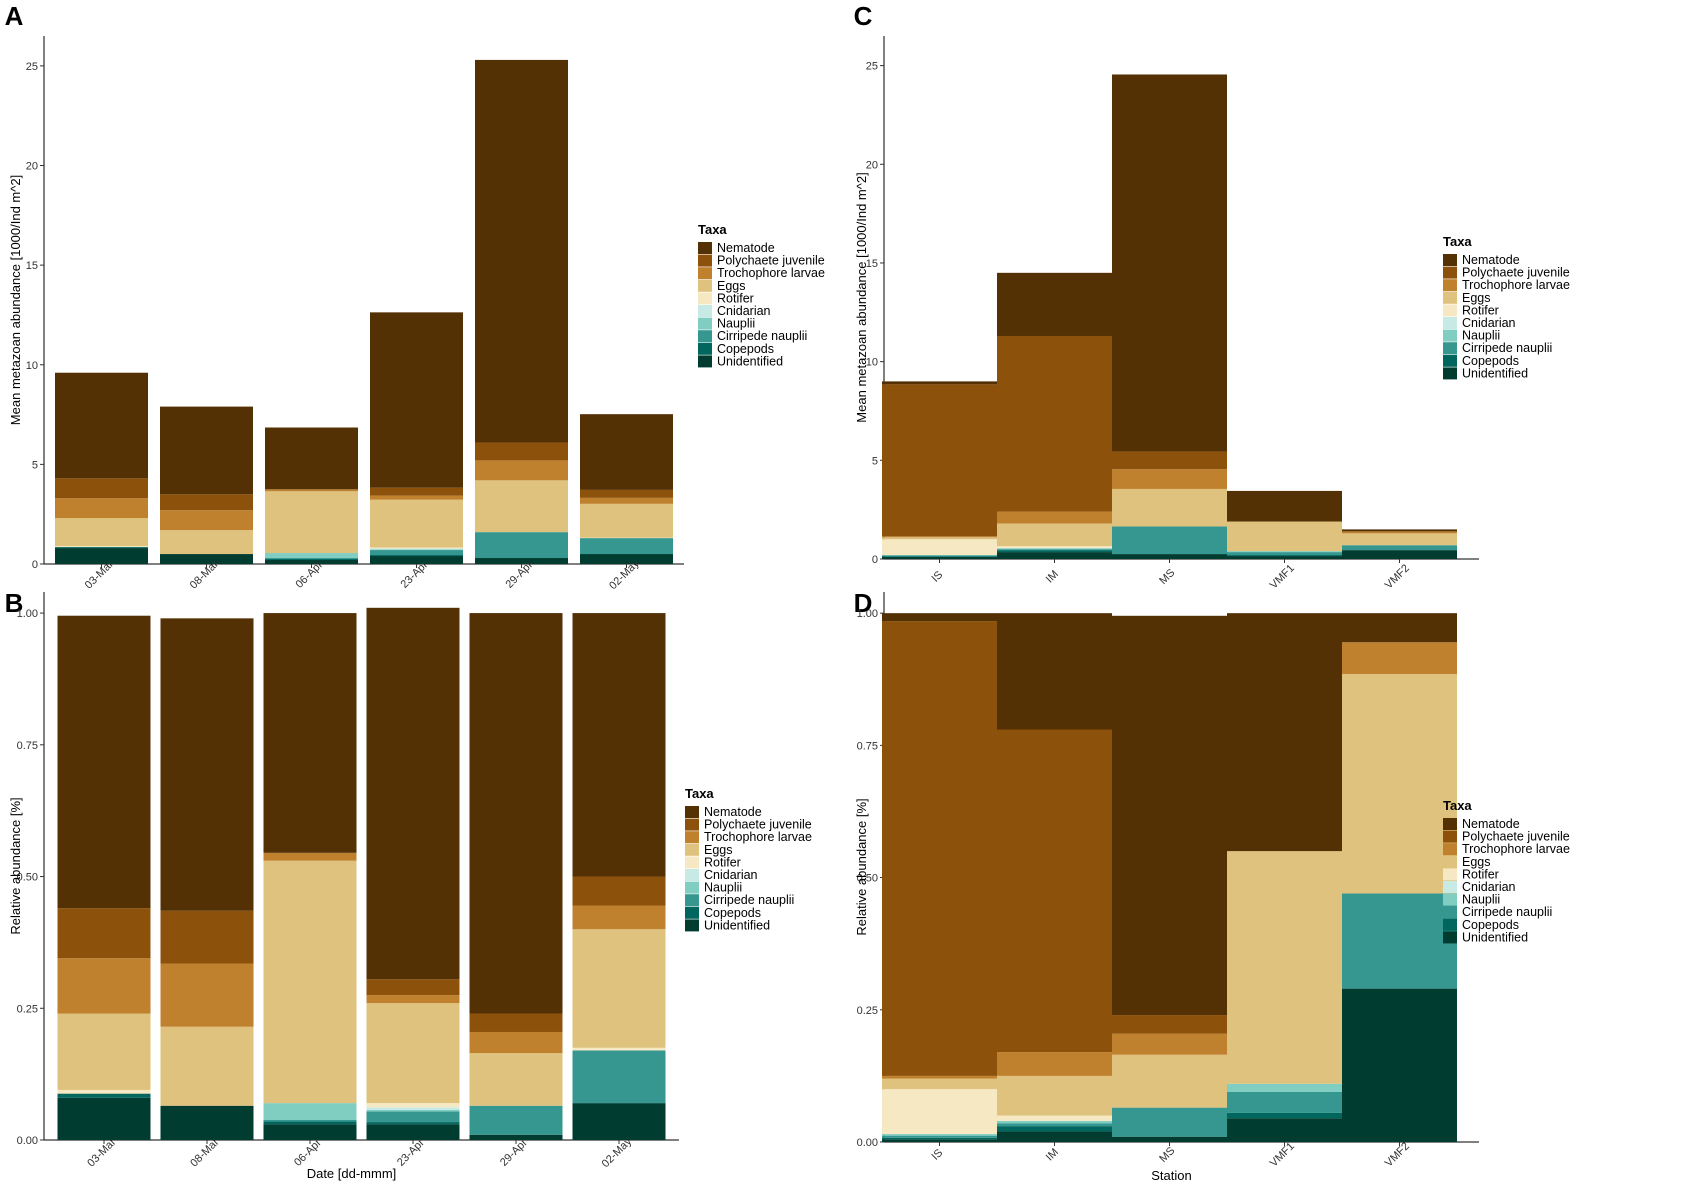 The height and width of the screenshot is (1188, 1702). What do you see at coordinates (521, 470) in the screenshot?
I see `bar-segment-29-apr-trochophore-larvae` at bounding box center [521, 470].